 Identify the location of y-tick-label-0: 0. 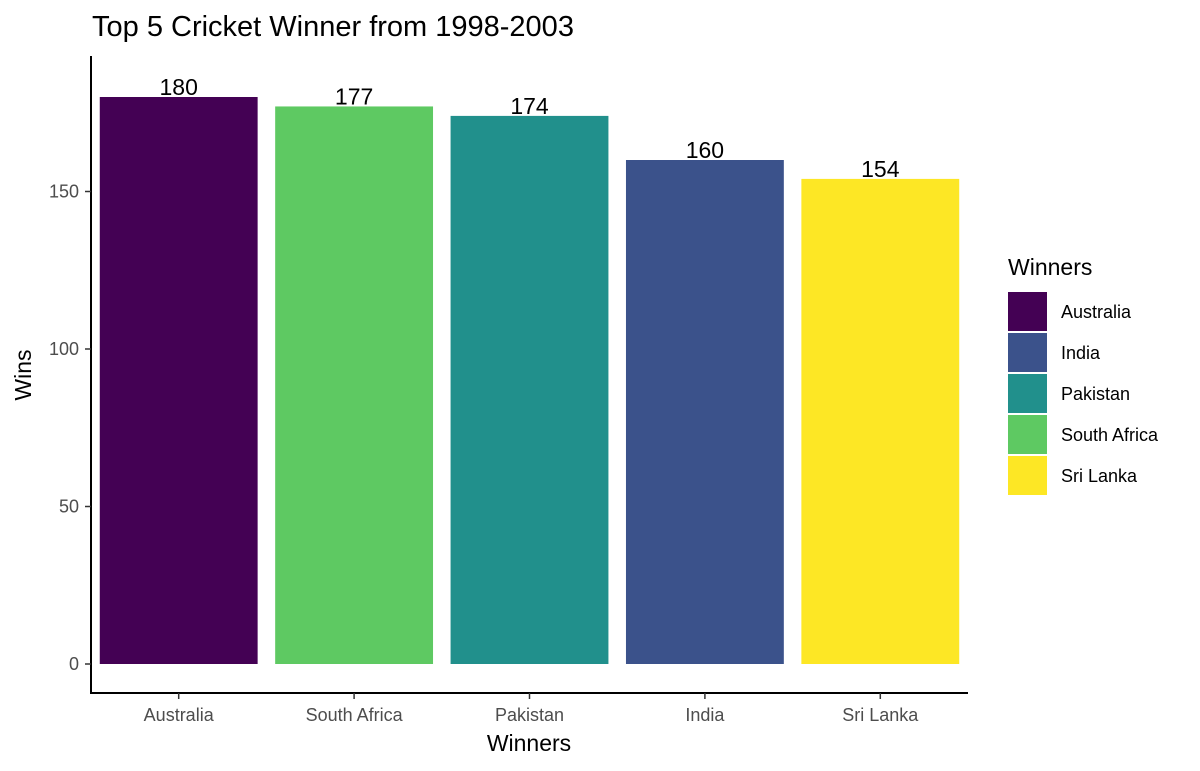
(74, 664).